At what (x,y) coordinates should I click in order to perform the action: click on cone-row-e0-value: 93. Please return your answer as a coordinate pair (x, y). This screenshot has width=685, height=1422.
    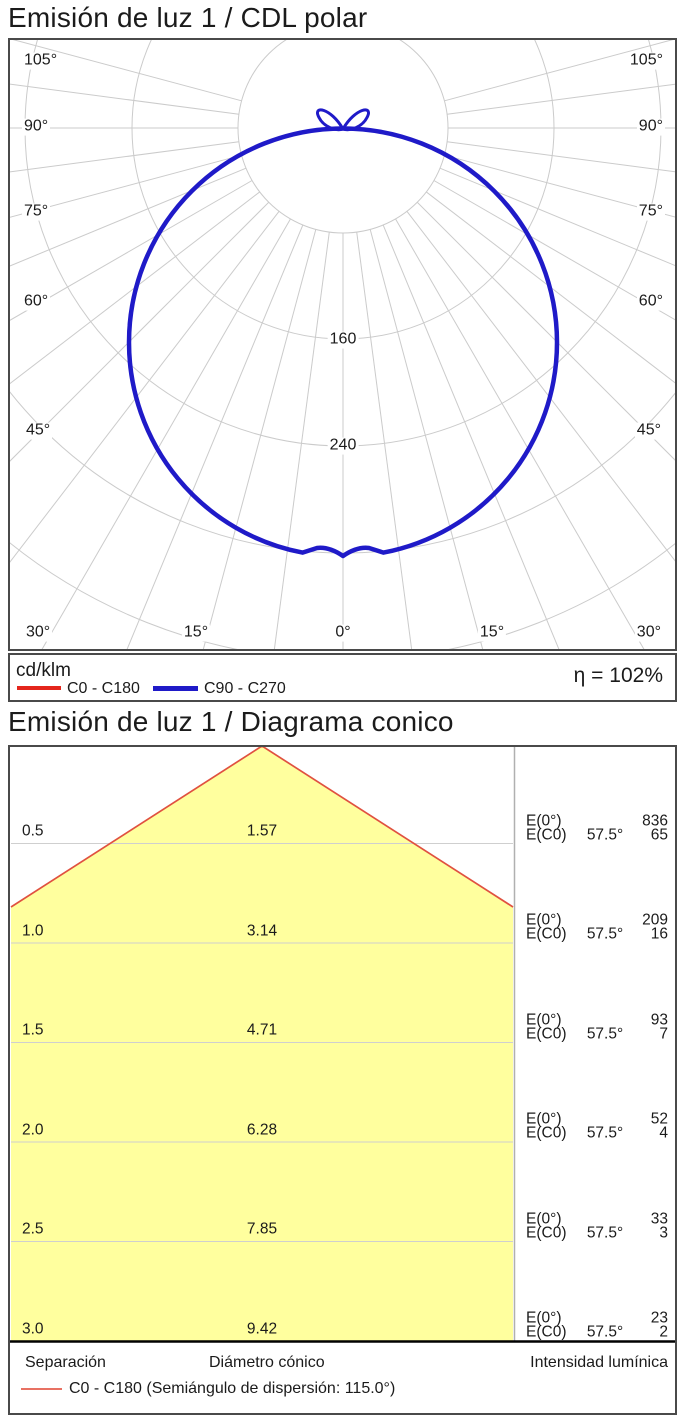
    Looking at the image, I should click on (659, 1019).